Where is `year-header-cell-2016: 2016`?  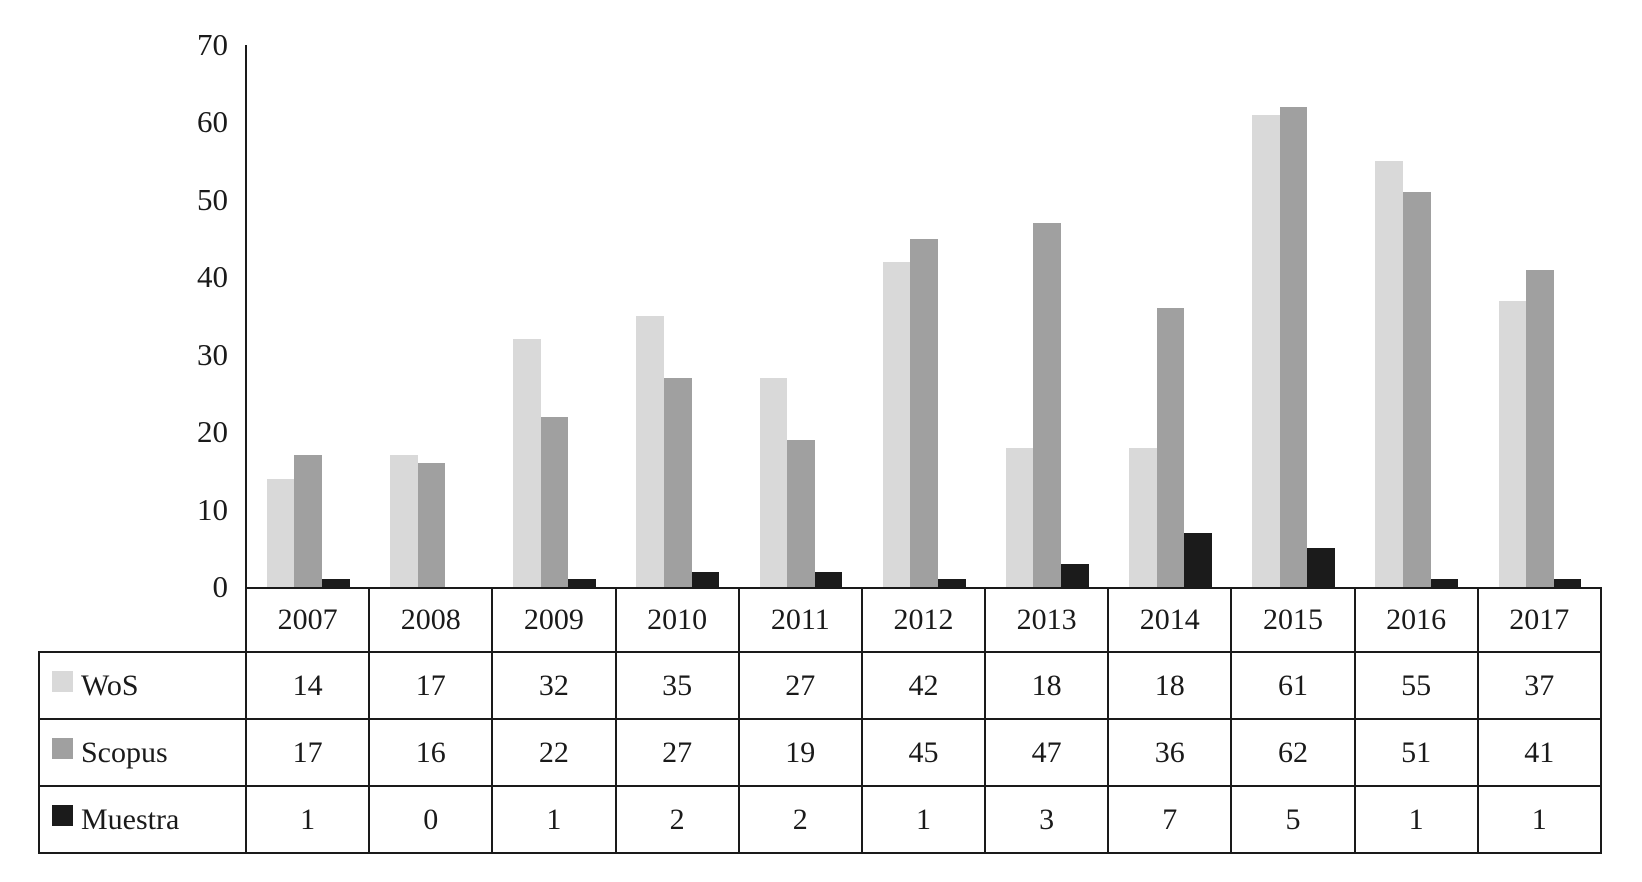
year-header-cell-2016: 2016 is located at coordinates (1416, 620).